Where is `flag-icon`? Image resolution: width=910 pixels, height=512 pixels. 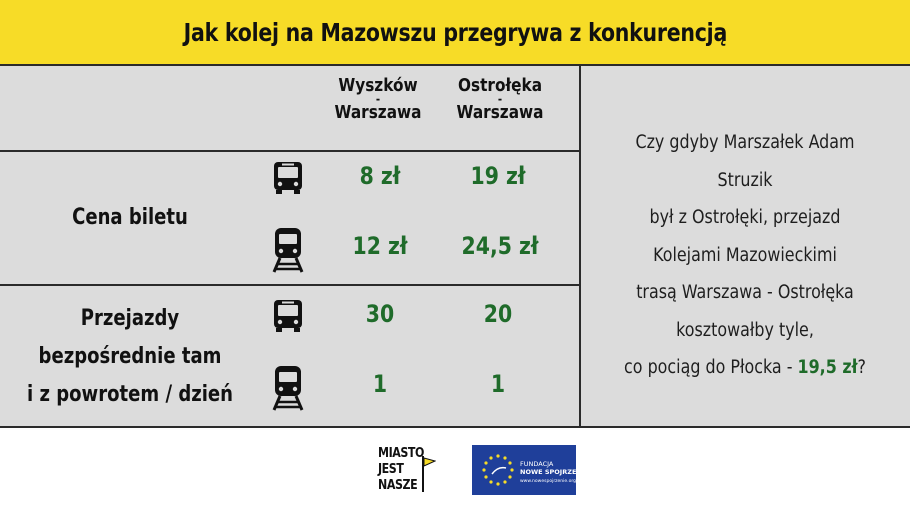 flag-icon is located at coordinates (429, 474).